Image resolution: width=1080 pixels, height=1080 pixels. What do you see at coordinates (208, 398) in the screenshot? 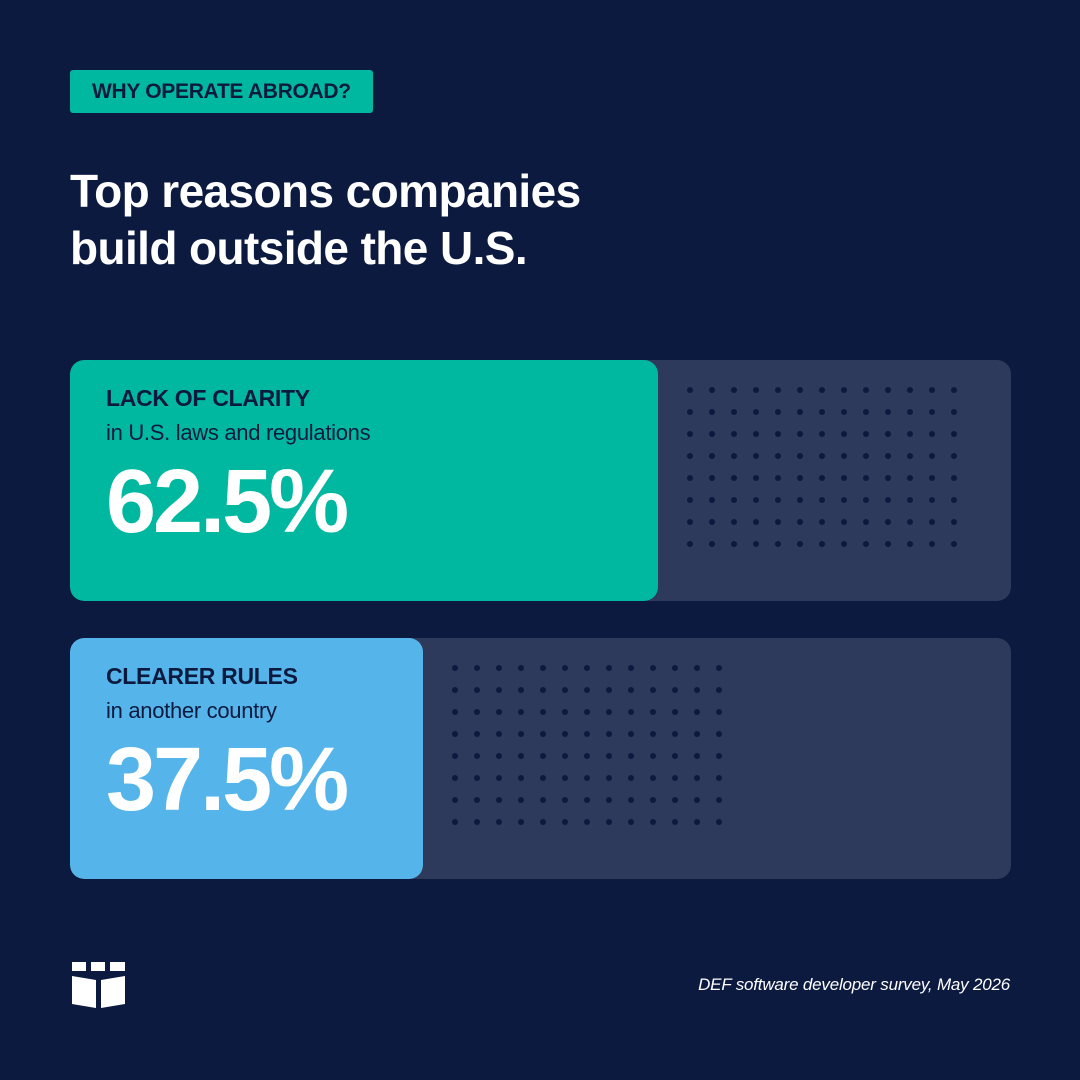
I see `bar-label: LACK OF CLARITY` at bounding box center [208, 398].